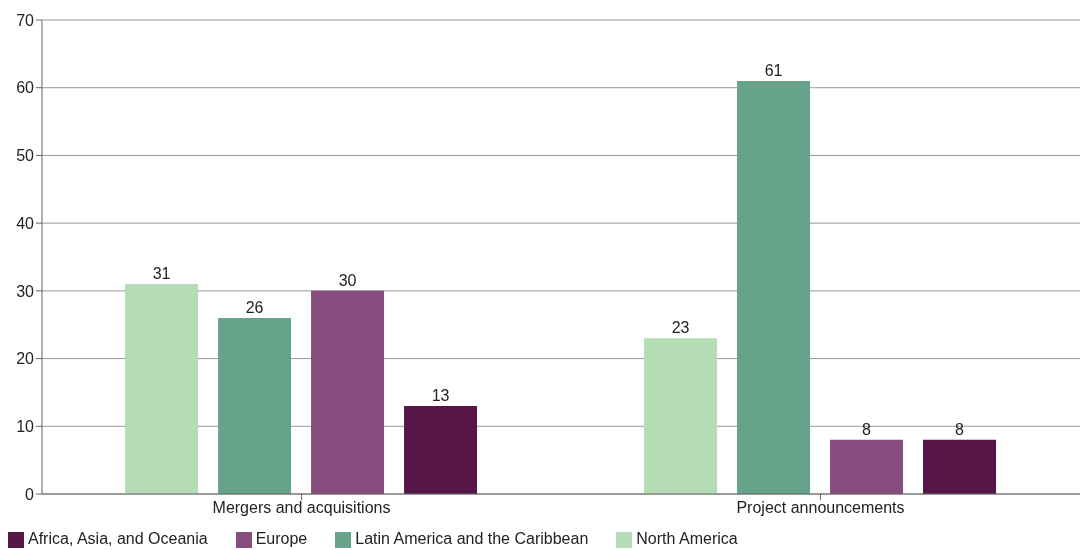 The width and height of the screenshot is (1092, 550). Describe the element at coordinates (25, 359) in the screenshot. I see `y-tick-label: 20` at that location.